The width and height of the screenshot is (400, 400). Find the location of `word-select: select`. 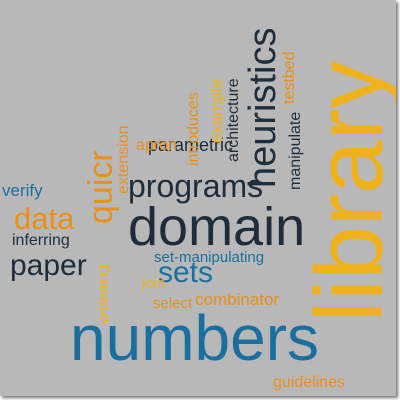

word-select: select is located at coordinates (173, 303).